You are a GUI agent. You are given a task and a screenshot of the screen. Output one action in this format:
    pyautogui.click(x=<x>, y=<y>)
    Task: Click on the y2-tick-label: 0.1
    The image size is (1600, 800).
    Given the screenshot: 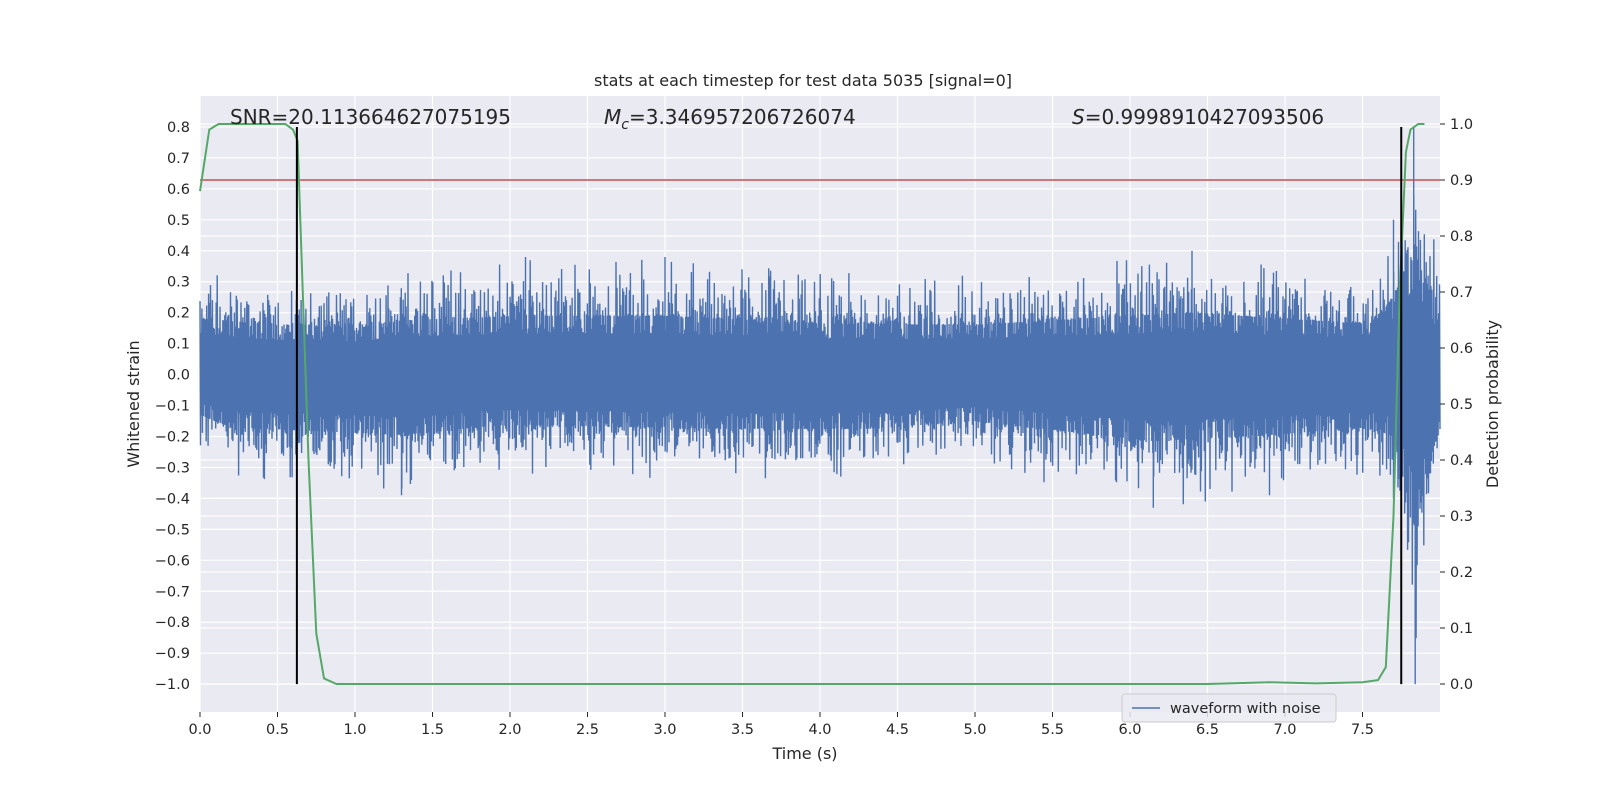 What is the action you would take?
    pyautogui.click(x=1461, y=629)
    